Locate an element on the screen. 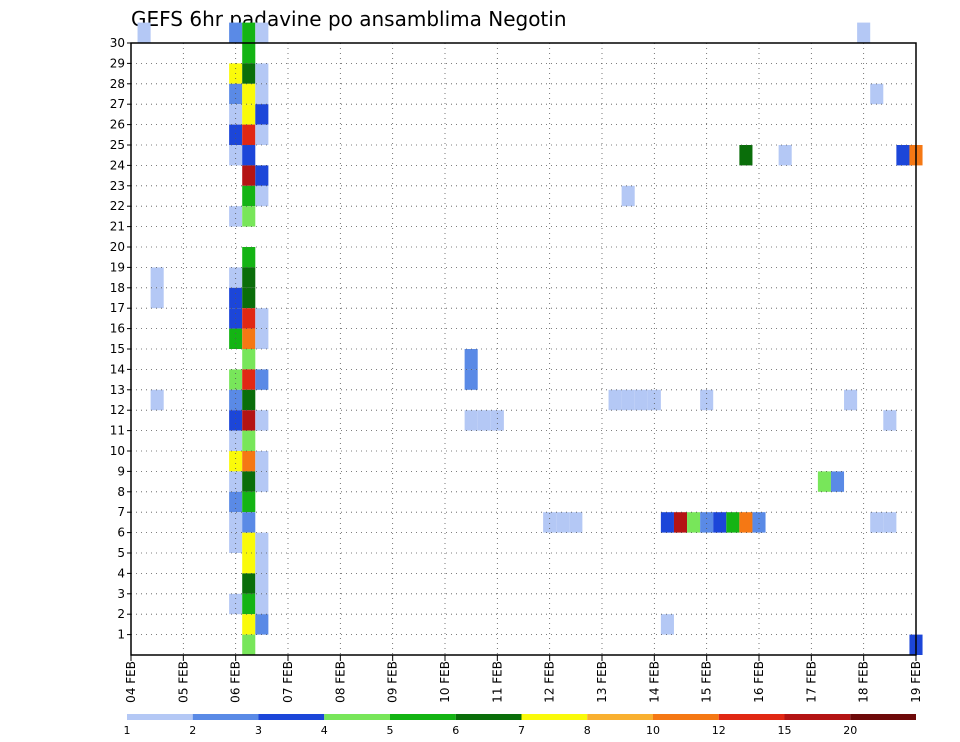 This screenshot has width=960, height=742. legend-label: 15 is located at coordinates (785, 730).